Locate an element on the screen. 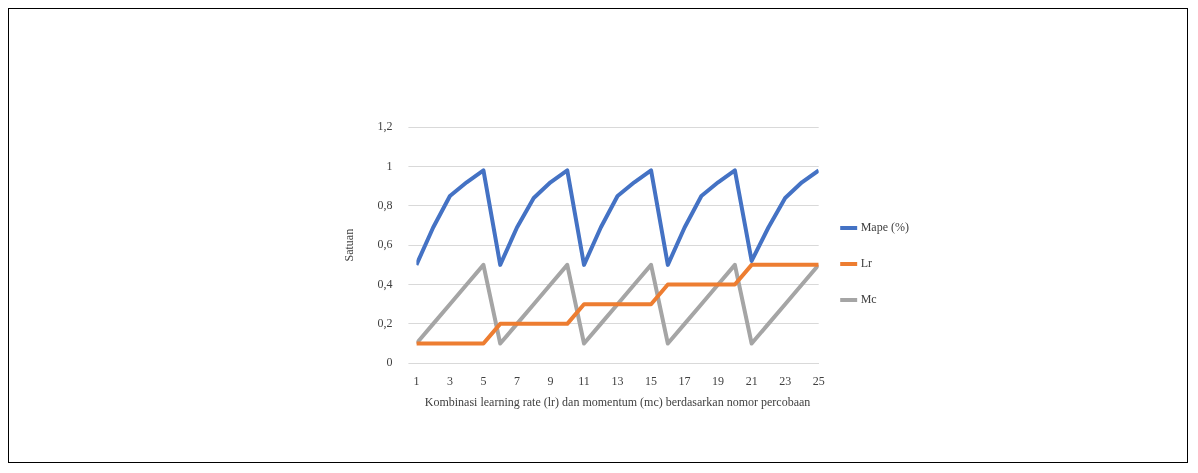  x-tick-label: 3 is located at coordinates (449, 380).